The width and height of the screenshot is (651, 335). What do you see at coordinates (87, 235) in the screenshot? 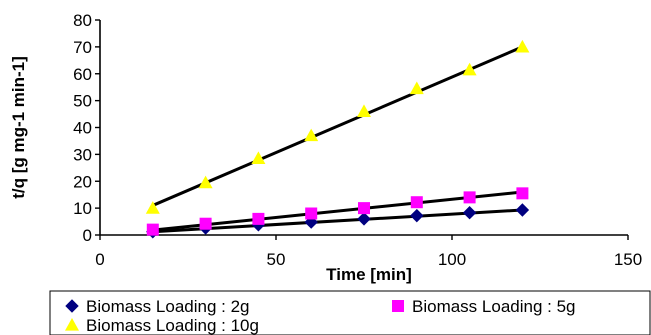
I see `y-tick-label: 0` at bounding box center [87, 235].